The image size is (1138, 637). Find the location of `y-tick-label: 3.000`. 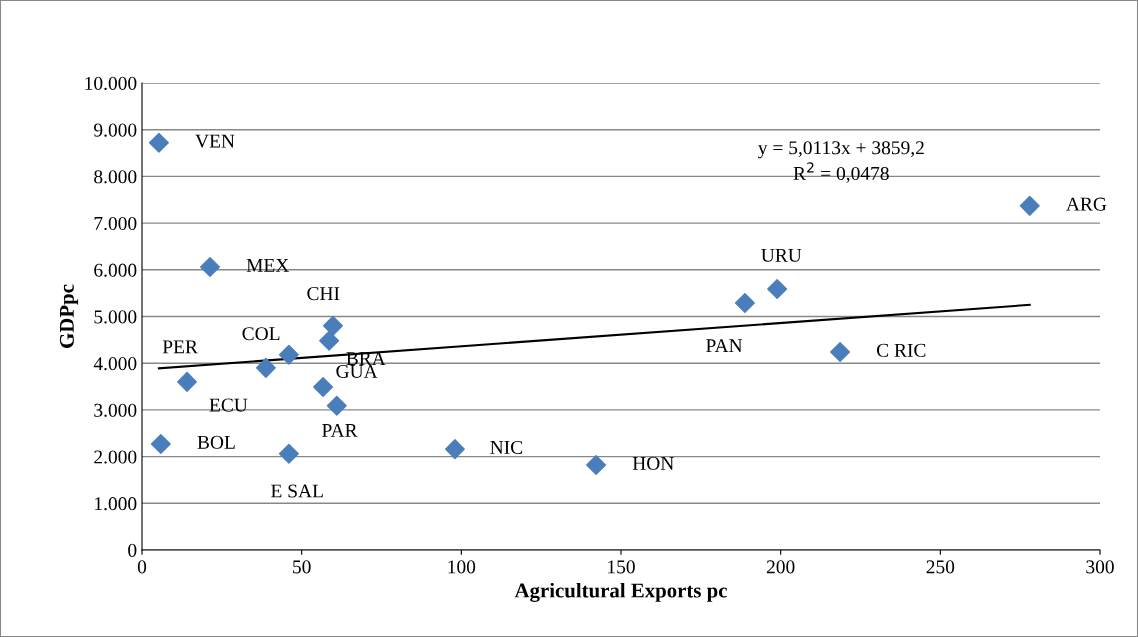

y-tick-label: 3.000 is located at coordinates (115, 410).